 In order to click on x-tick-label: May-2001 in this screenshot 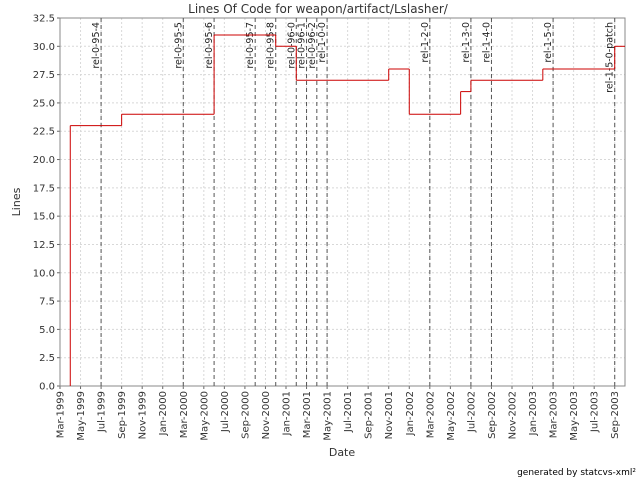, I will do `click(328, 416)`.